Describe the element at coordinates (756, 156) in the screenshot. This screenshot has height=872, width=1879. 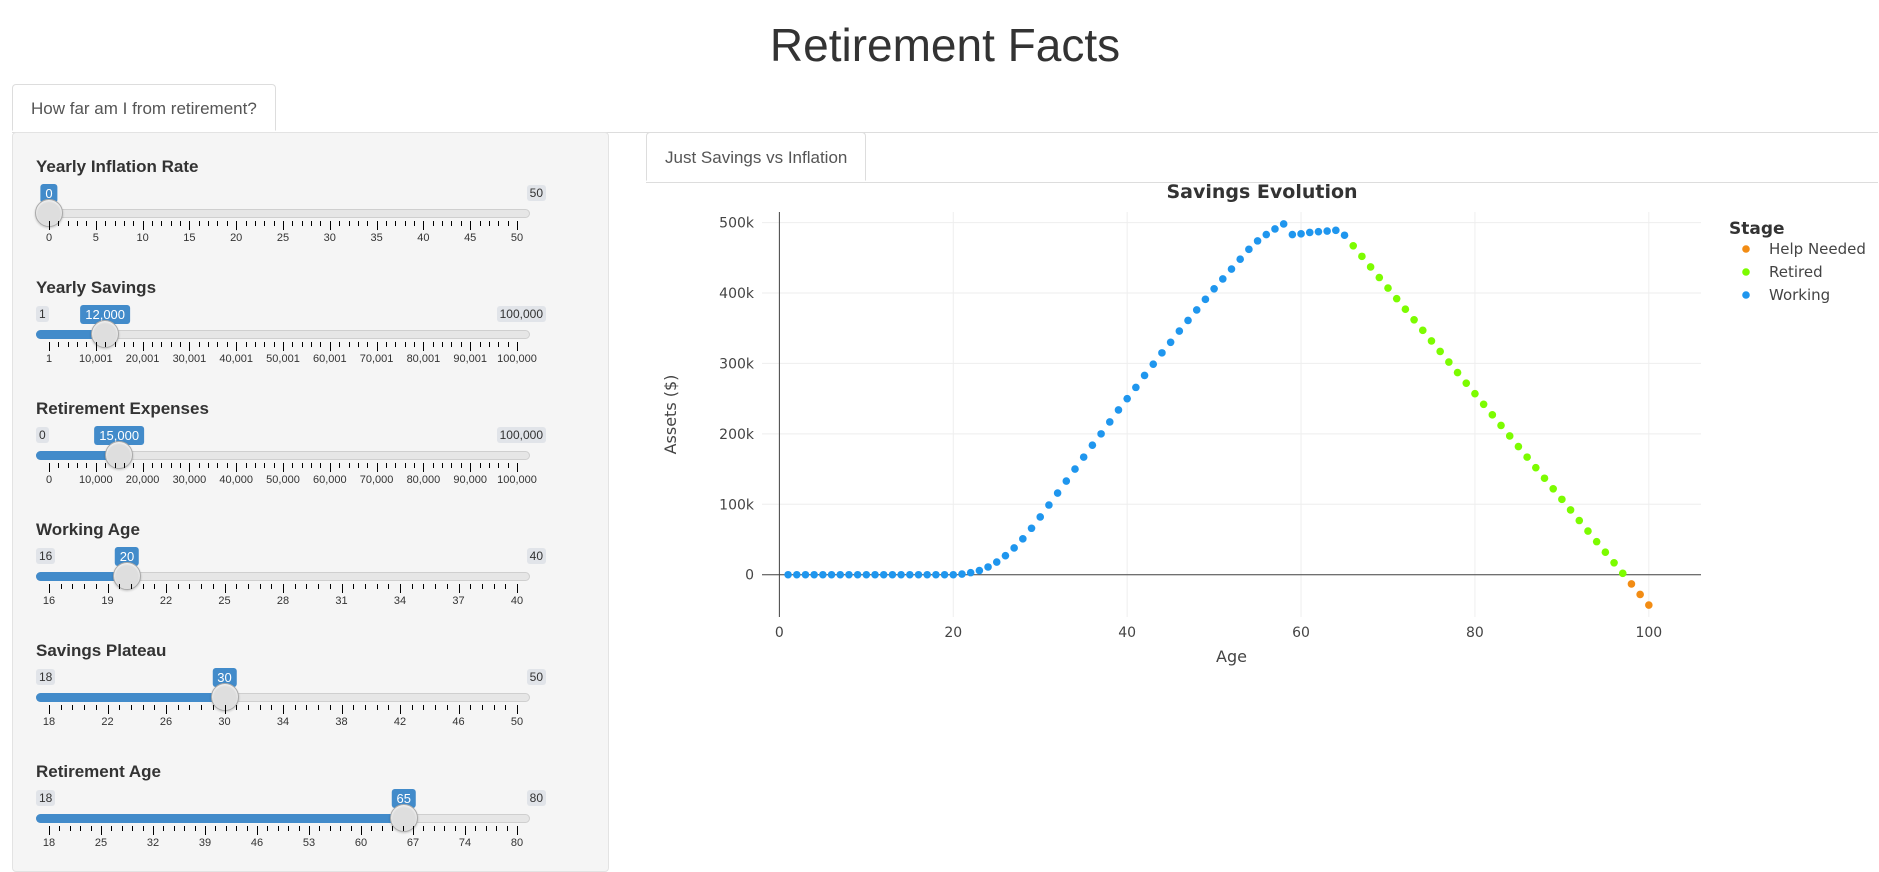
I see `tab-savings-vs-inflation: Just Savings vs Inflation` at that location.